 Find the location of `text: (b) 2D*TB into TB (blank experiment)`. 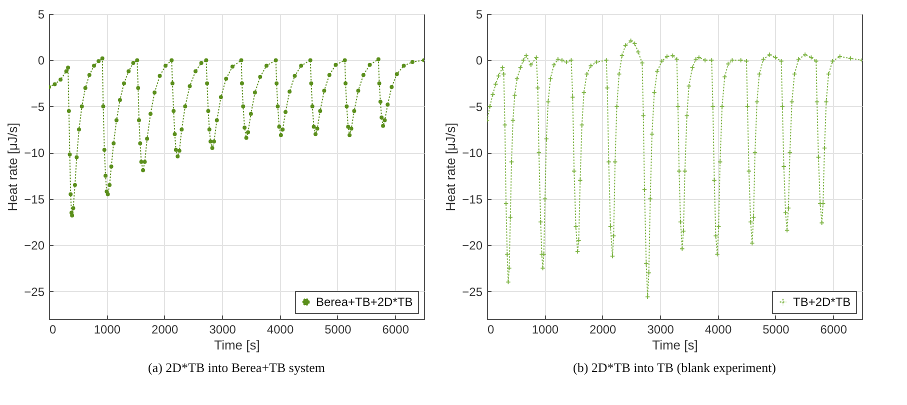

text: (b) 2D*TB into TB (blank experiment) is located at coordinates (674, 367).